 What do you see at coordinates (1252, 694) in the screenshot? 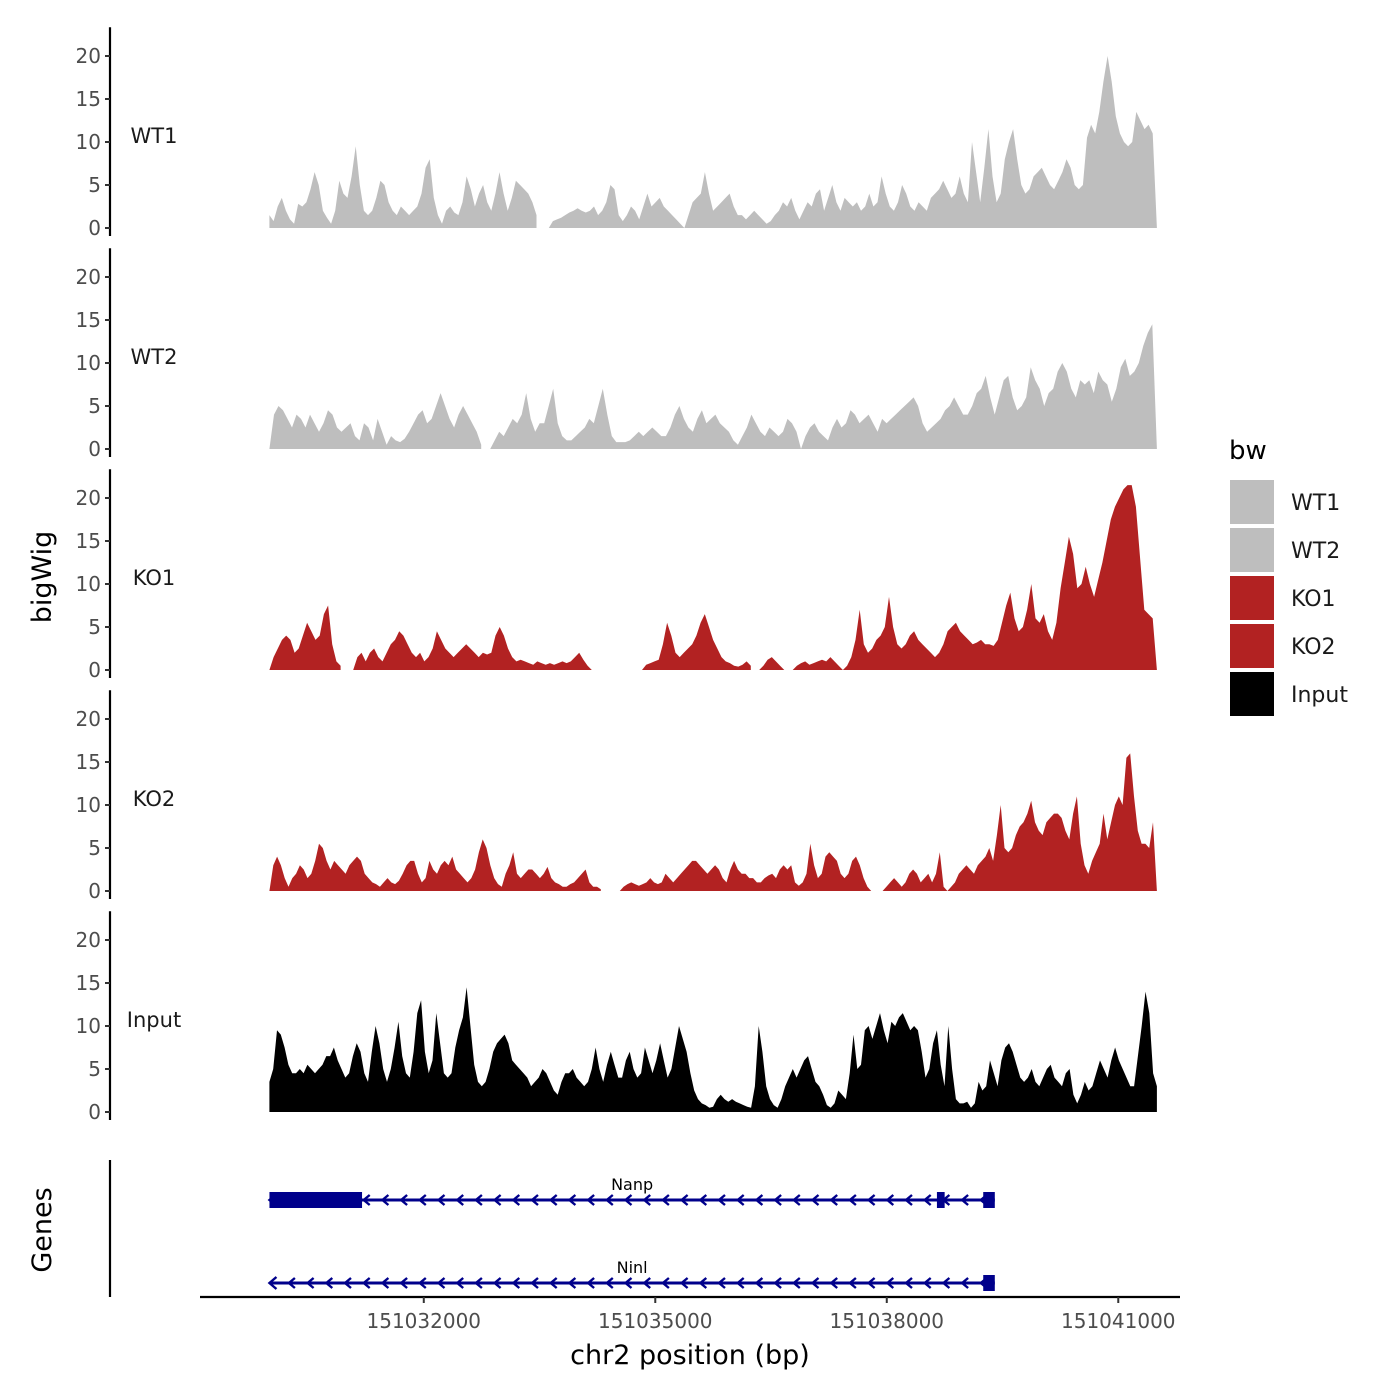
I see `legend-key-input` at bounding box center [1252, 694].